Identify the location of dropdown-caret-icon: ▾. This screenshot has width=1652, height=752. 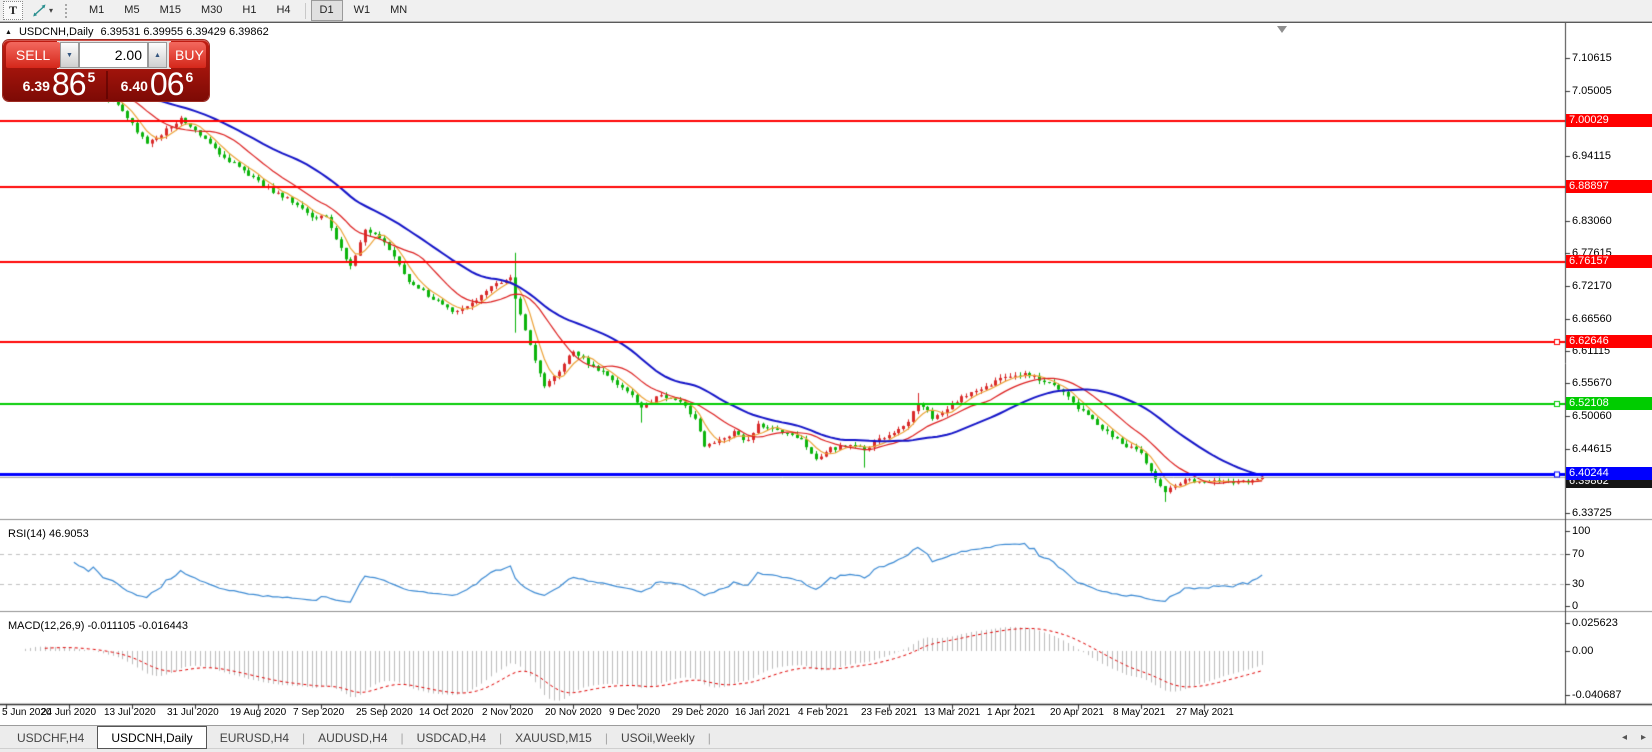
(51, 10).